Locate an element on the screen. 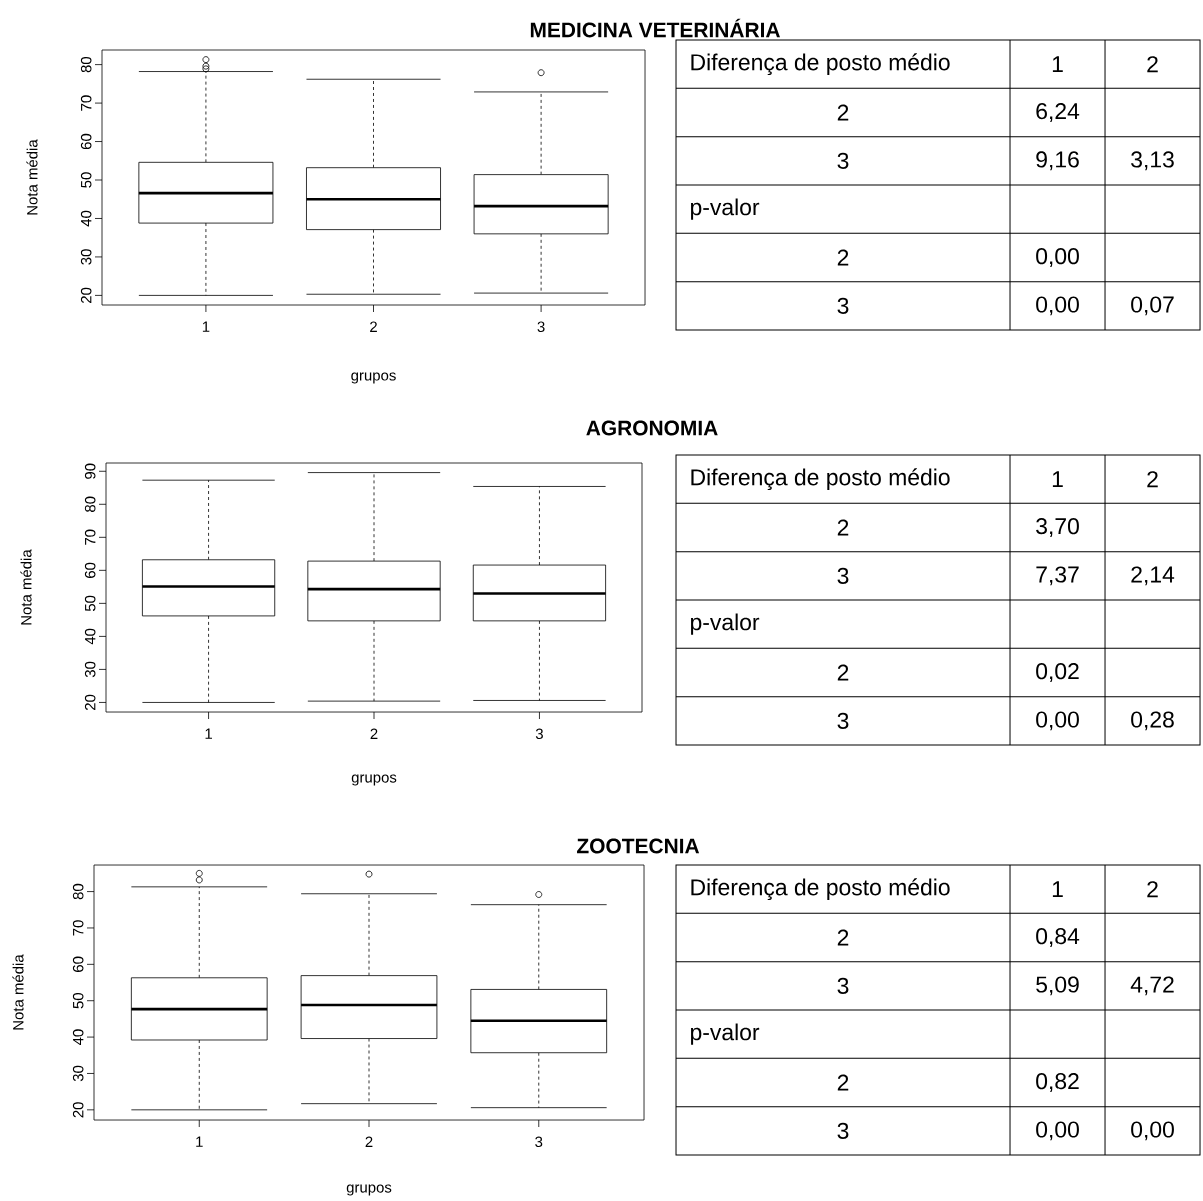 This screenshot has width=1203, height=1201. text: 0,07 is located at coordinates (1152, 306).